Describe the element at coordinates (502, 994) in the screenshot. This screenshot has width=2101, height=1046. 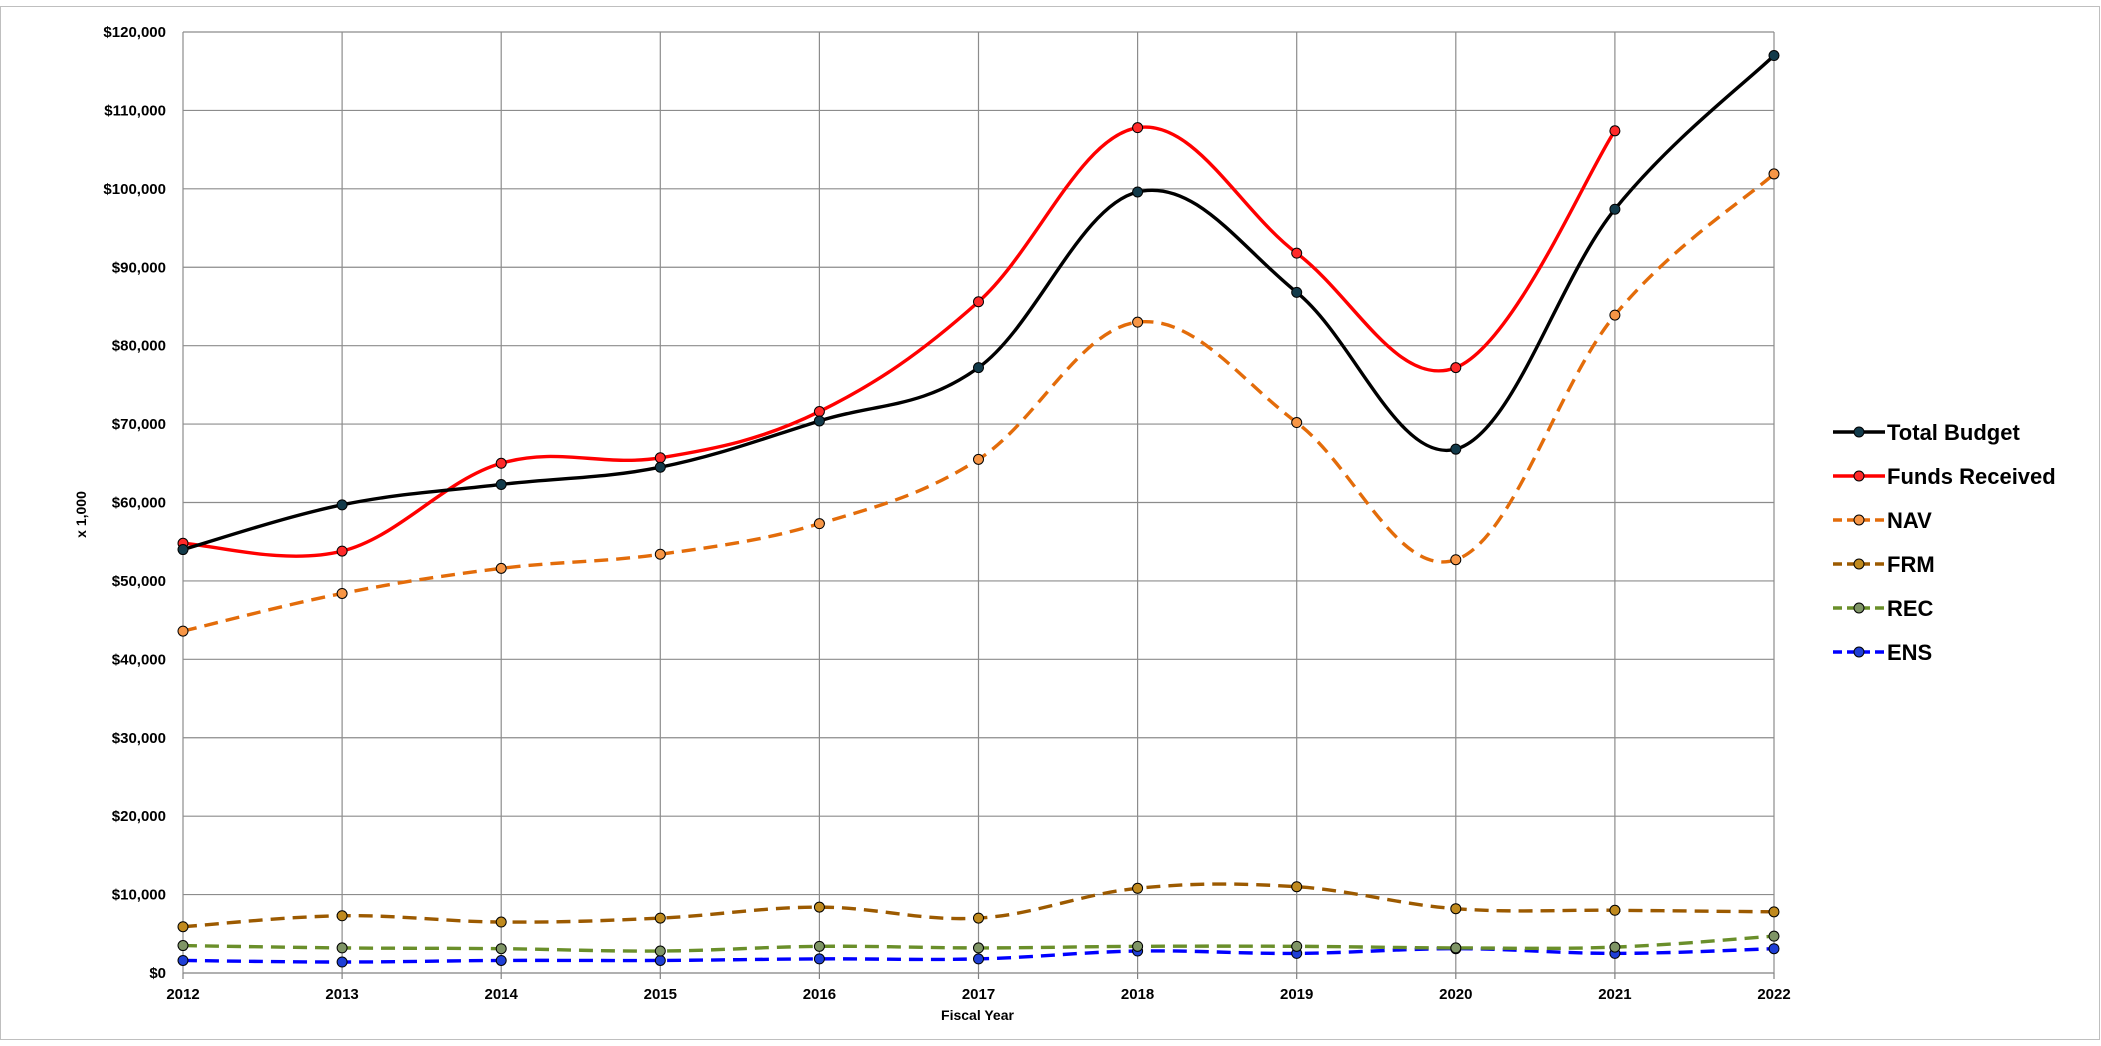
I see `x-tick-label: 2014` at that location.